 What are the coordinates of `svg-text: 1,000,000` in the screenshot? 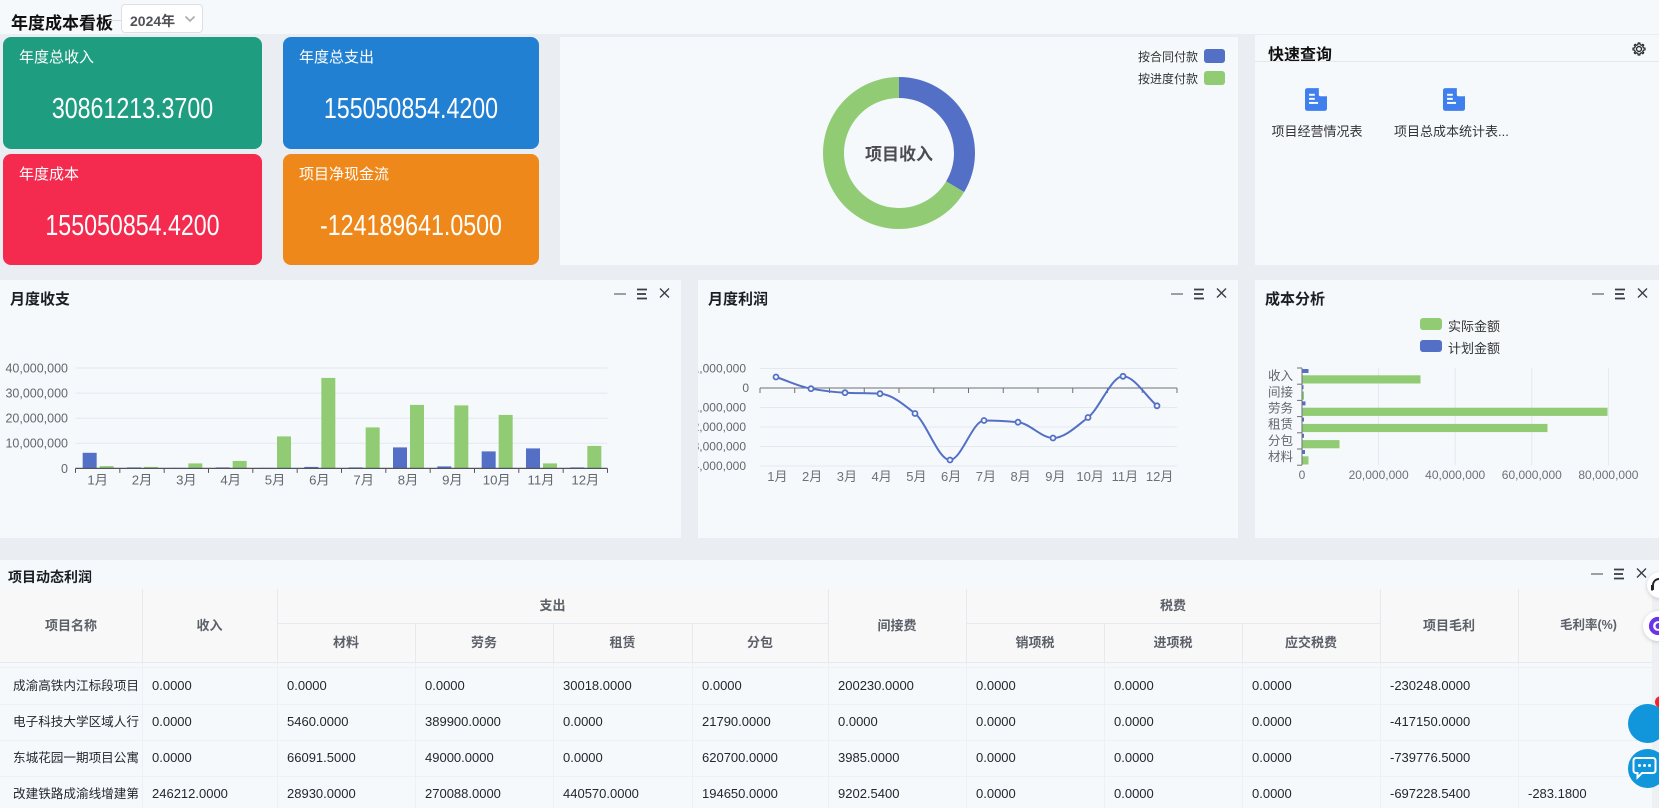 It's located at (722, 369).